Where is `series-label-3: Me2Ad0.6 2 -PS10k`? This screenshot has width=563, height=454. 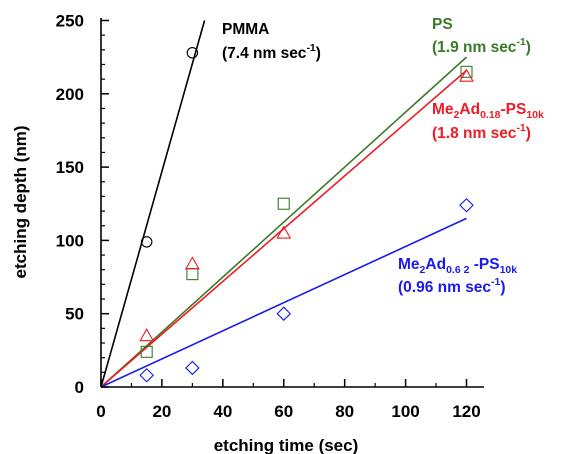 series-label-3: Me2Ad0.6 2 -PS10k is located at coordinates (457, 266).